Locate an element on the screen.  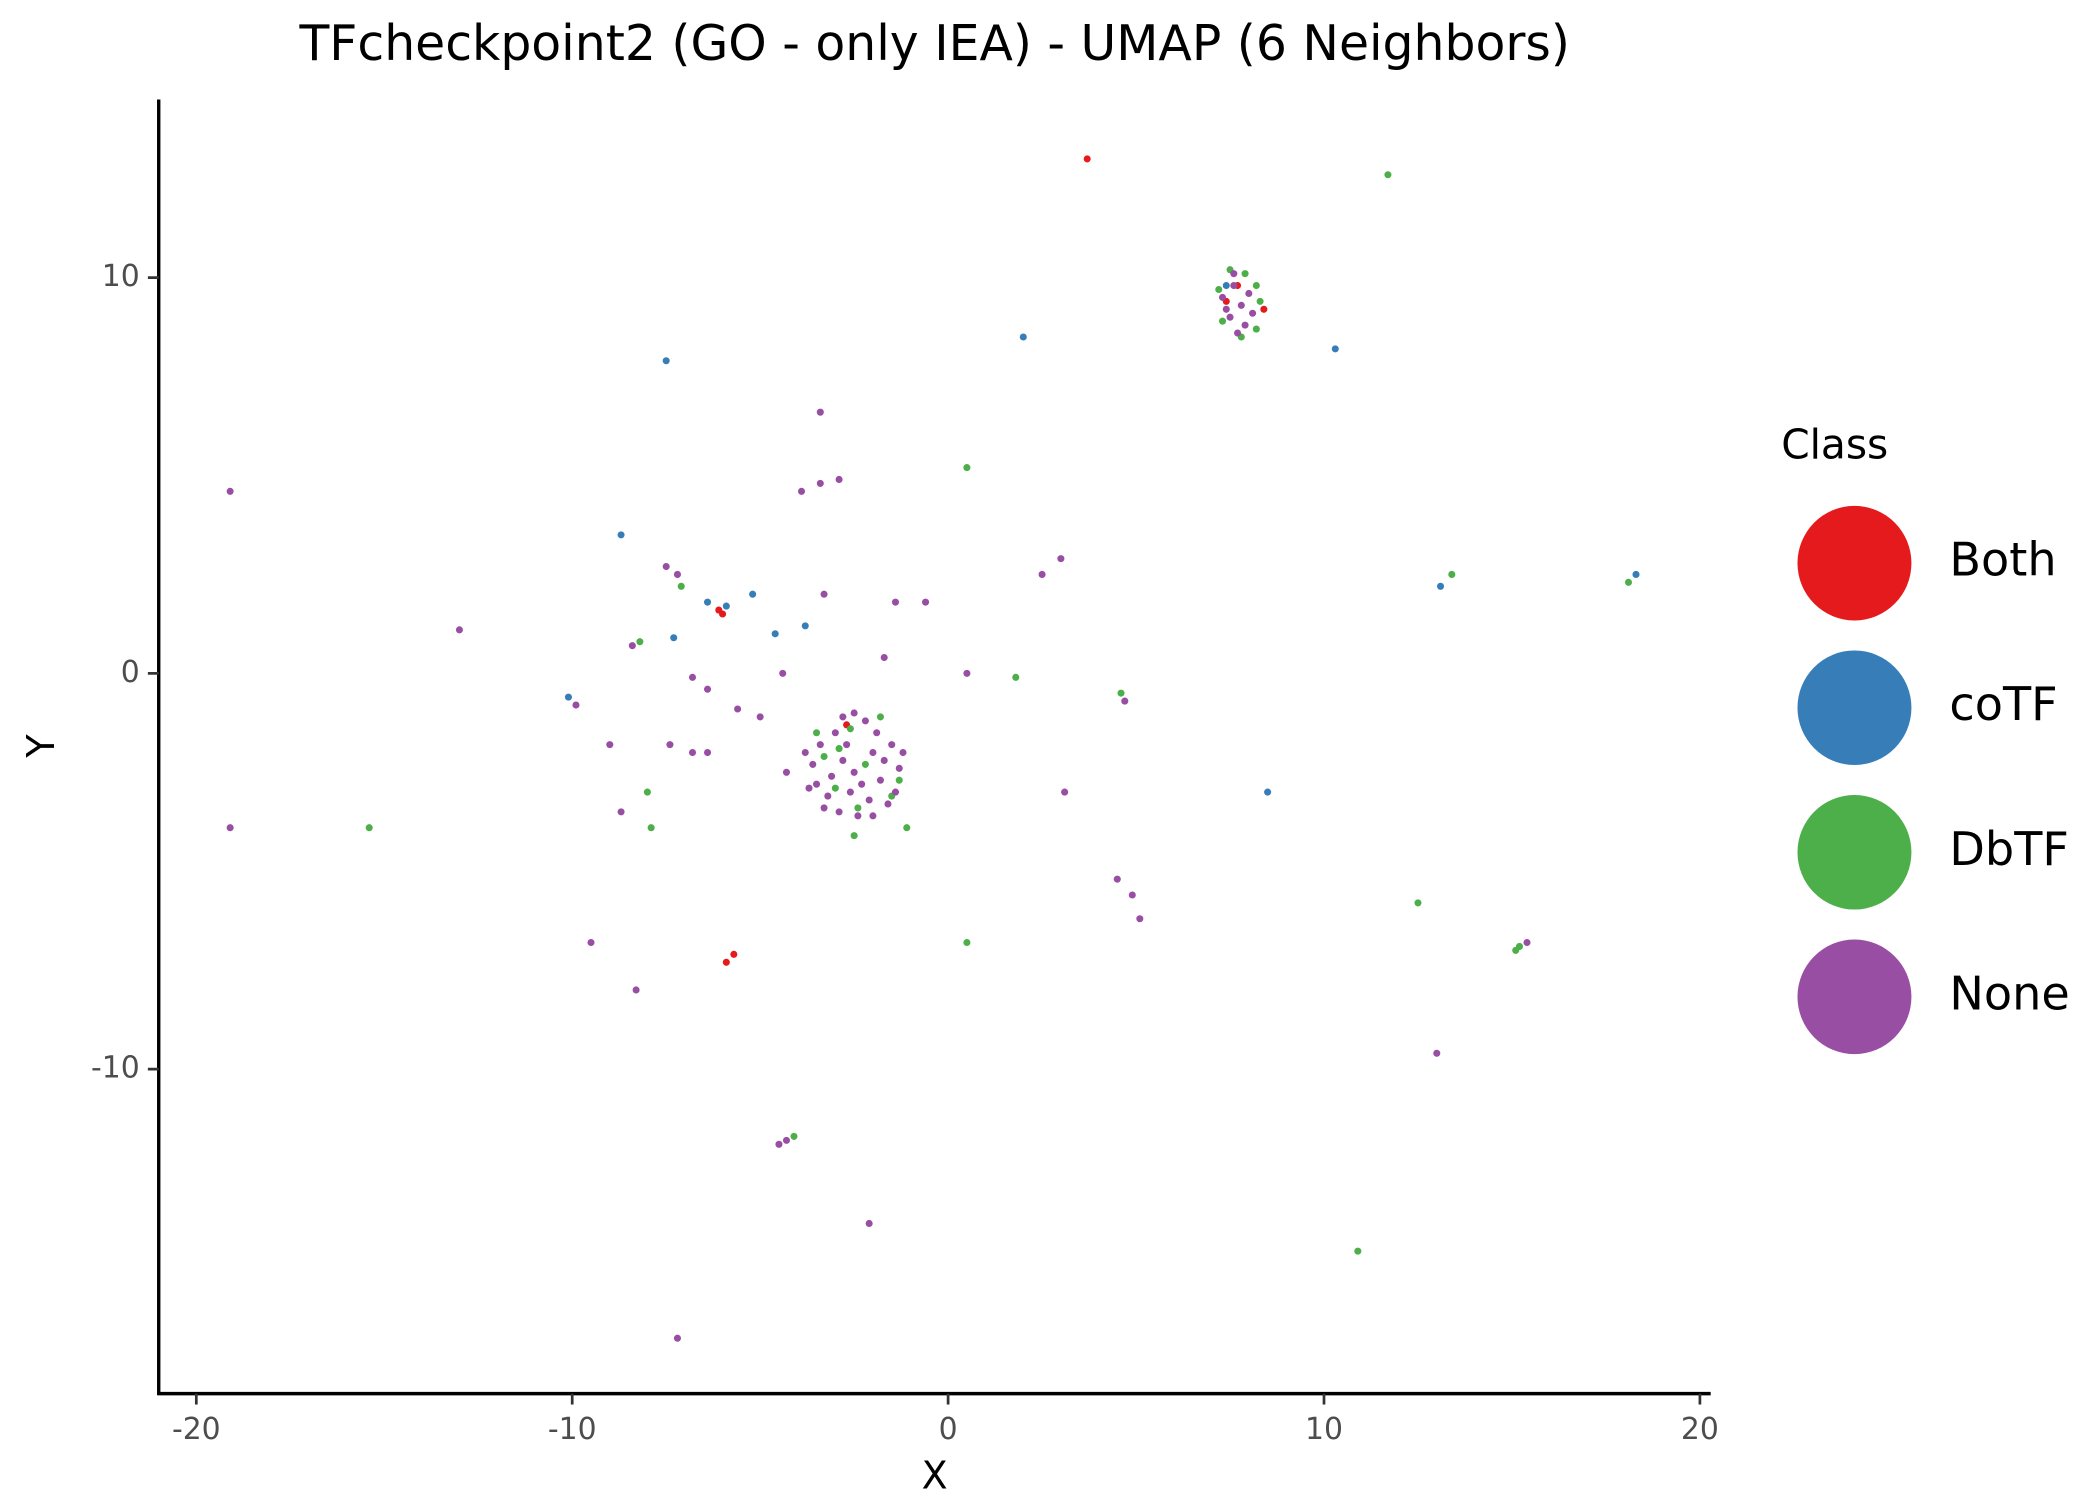
legend-label: DbTF is located at coordinates (2008, 849).